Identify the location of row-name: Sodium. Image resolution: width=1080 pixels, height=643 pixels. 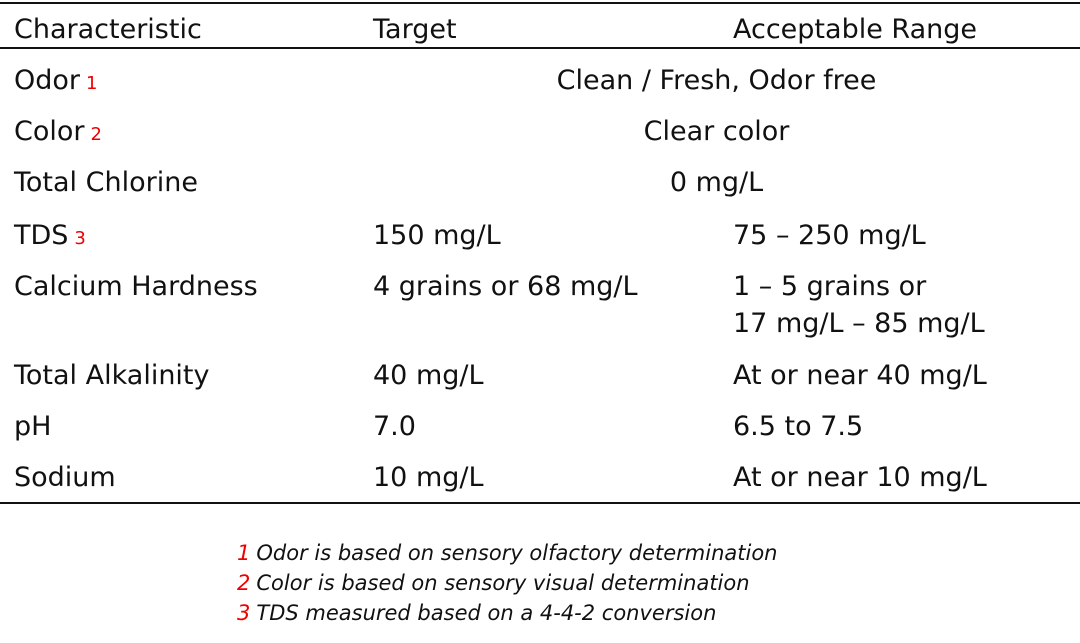
(65, 478).